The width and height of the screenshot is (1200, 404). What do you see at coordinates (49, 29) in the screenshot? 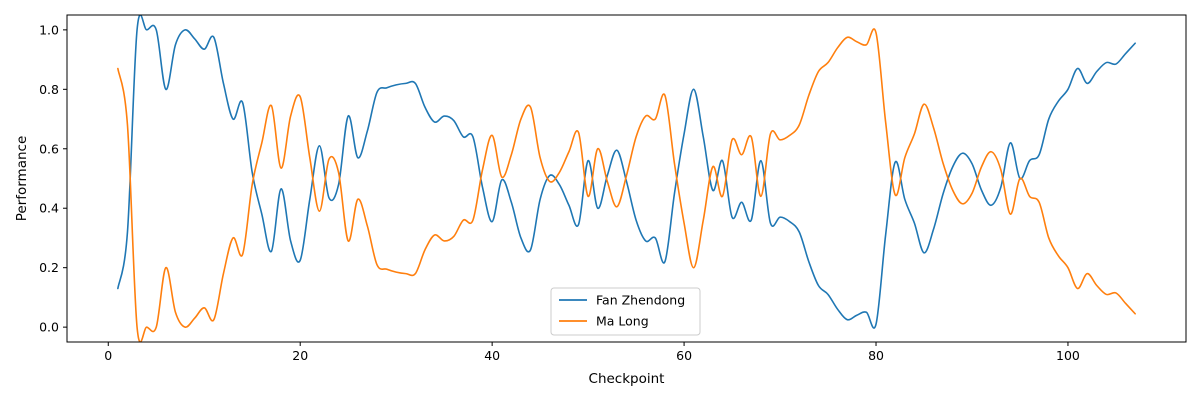
I see `y-tick-label: 1.0` at bounding box center [49, 29].